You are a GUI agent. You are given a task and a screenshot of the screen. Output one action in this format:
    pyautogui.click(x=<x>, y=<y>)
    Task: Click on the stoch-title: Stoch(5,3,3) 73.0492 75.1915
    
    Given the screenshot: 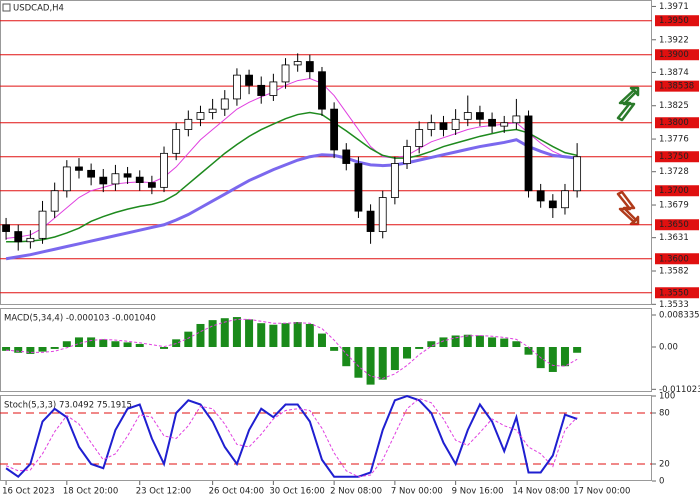 What is the action you would take?
    pyautogui.click(x=68, y=406)
    